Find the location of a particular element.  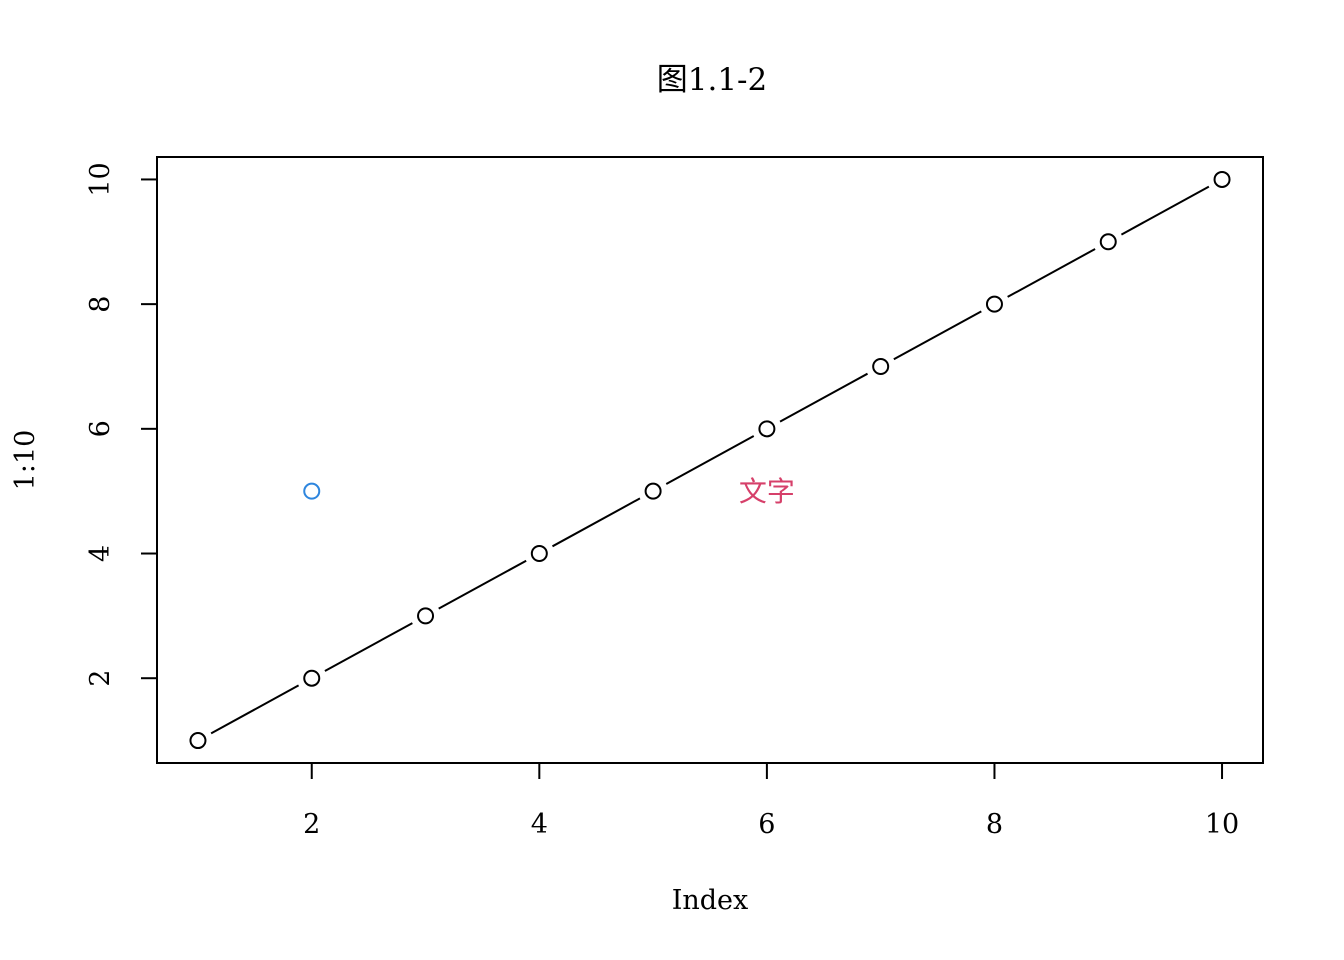

extra-point is located at coordinates (312, 491).